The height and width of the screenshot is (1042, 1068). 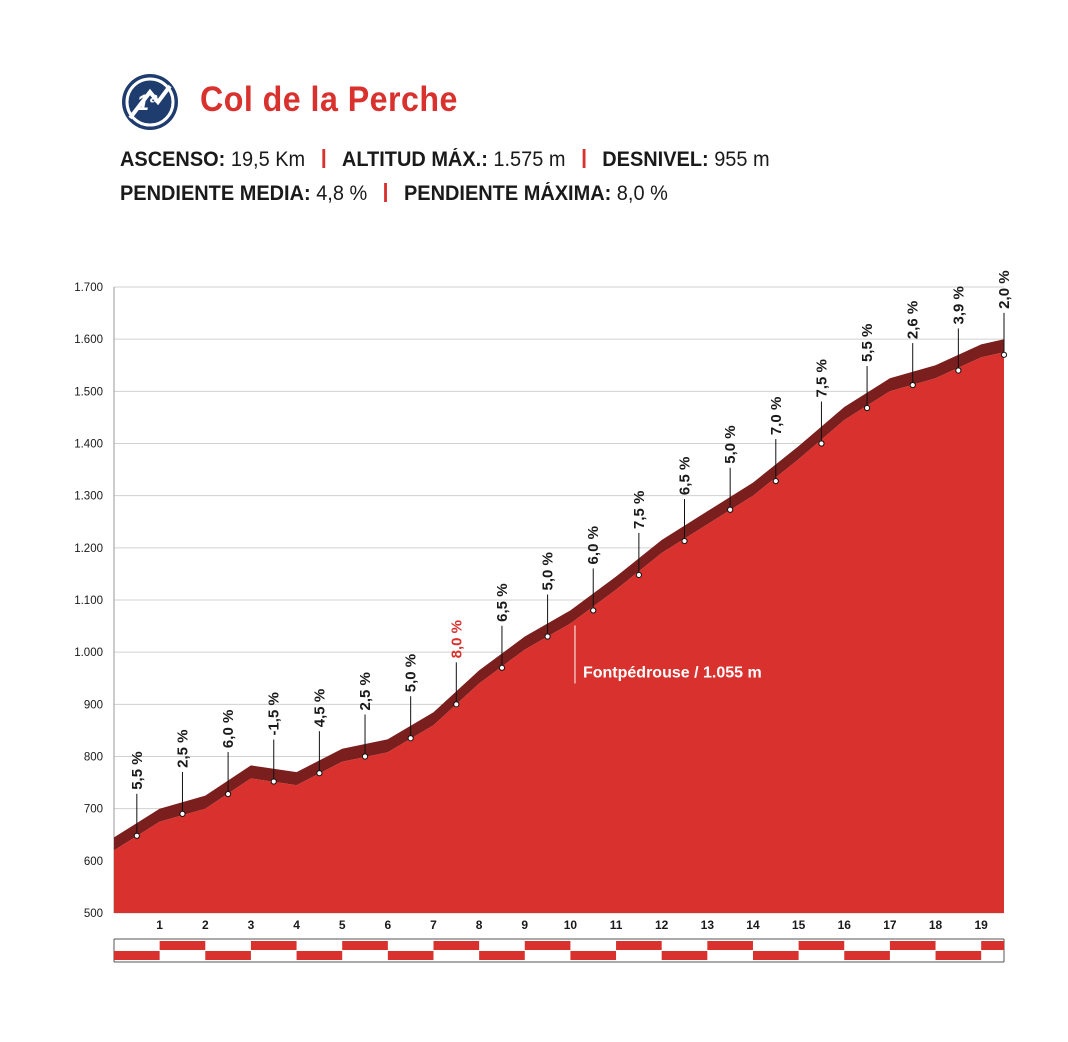 What do you see at coordinates (479, 925) in the screenshot?
I see `x-tick-label: 8` at bounding box center [479, 925].